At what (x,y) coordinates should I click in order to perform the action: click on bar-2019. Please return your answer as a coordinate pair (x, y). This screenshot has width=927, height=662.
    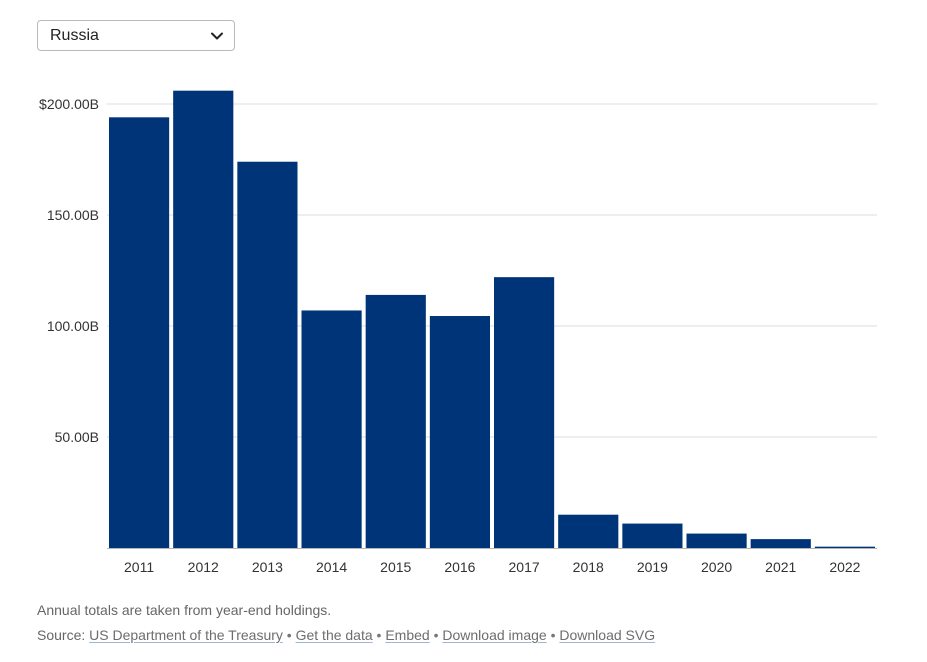
    Looking at the image, I should click on (652, 535).